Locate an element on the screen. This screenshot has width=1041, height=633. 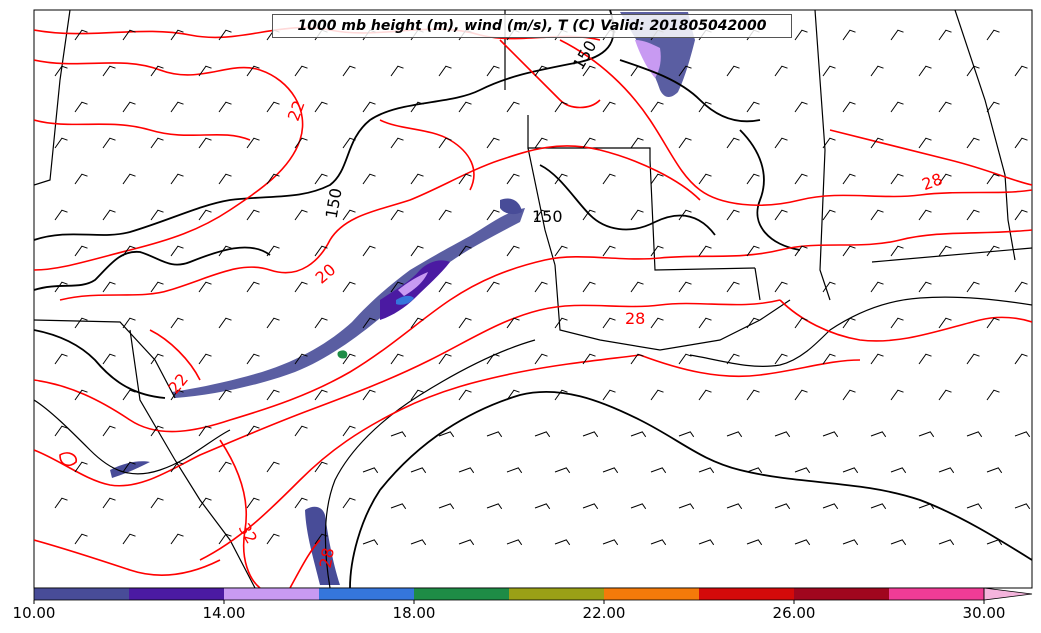
height-label: 150 is located at coordinates (547, 216).